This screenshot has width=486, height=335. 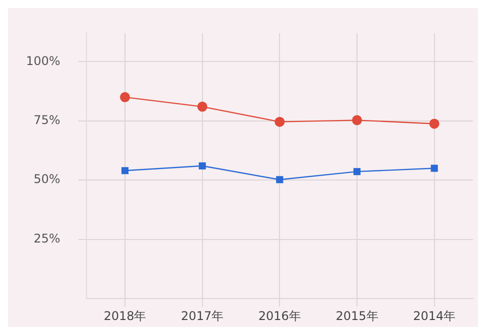 I want to click on x-tick-label: 2017年, so click(x=202, y=315).